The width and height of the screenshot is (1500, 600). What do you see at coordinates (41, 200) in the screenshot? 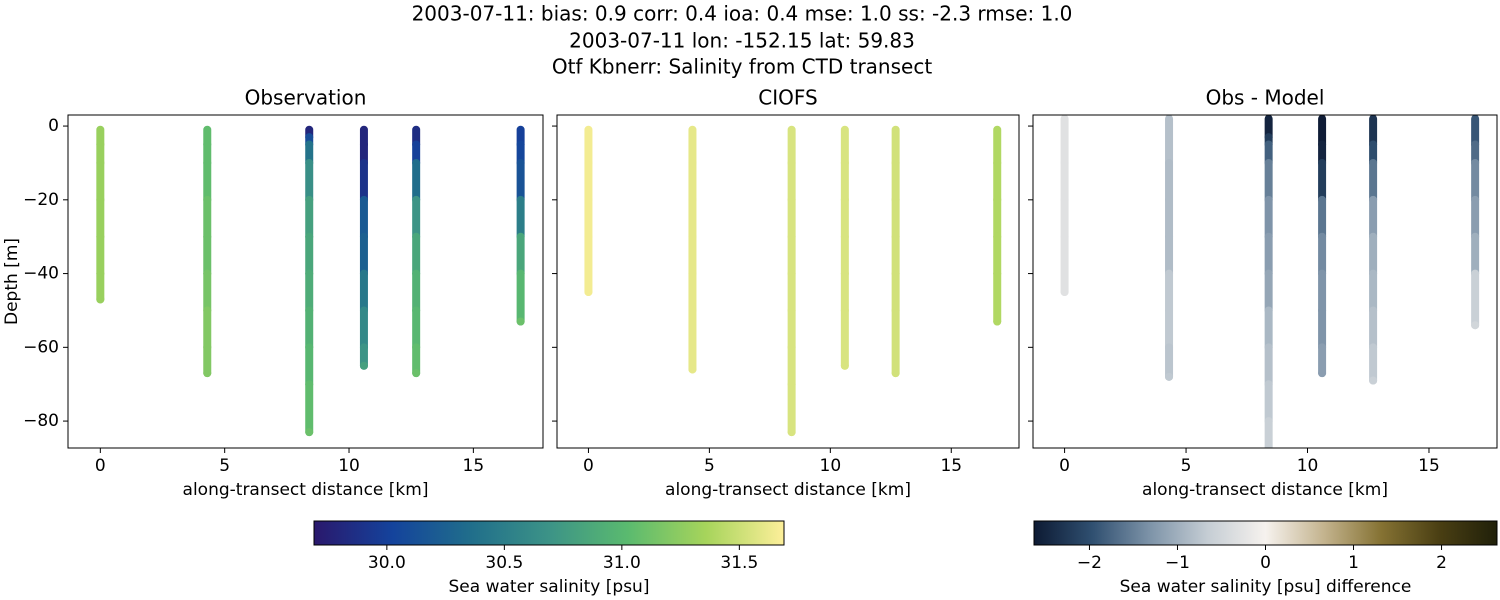
I see `y-tick-label: −20` at bounding box center [41, 200].